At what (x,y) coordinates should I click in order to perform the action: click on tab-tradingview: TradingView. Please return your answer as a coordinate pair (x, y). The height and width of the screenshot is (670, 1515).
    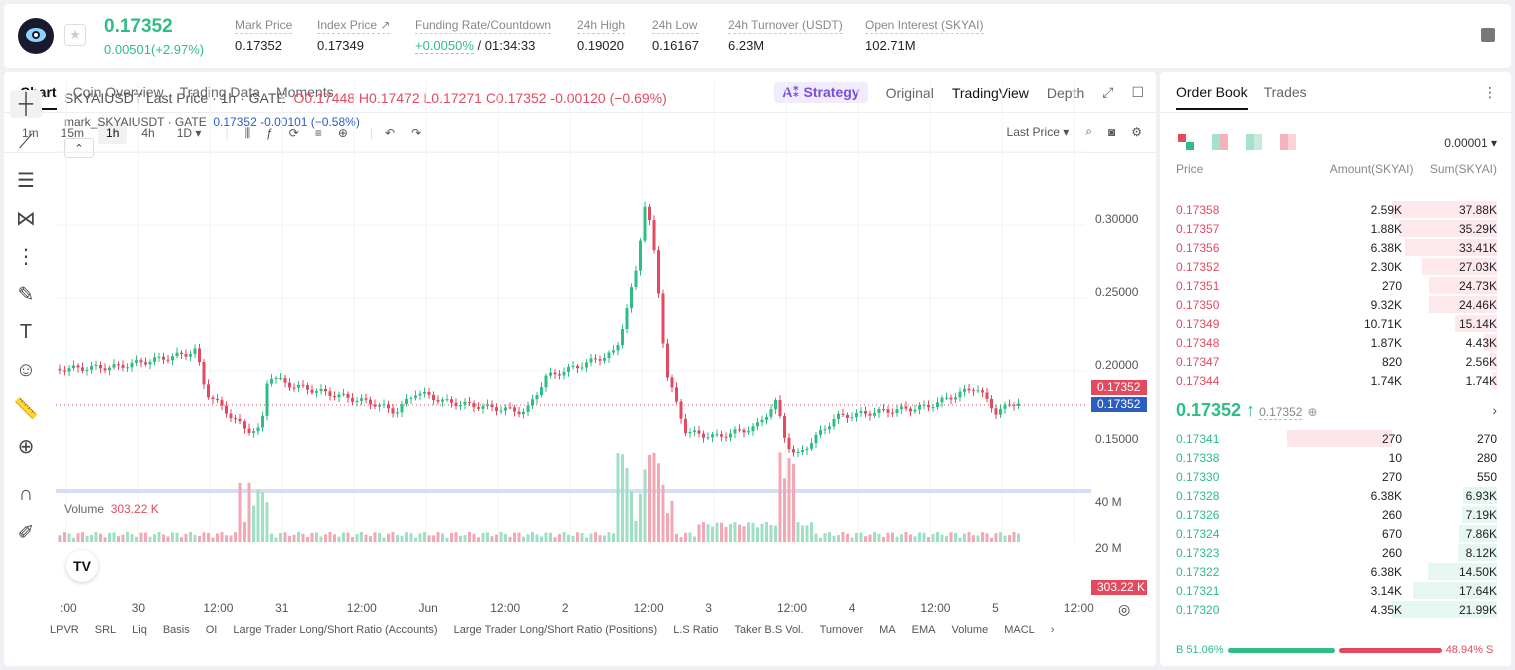
    Looking at the image, I should click on (990, 92).